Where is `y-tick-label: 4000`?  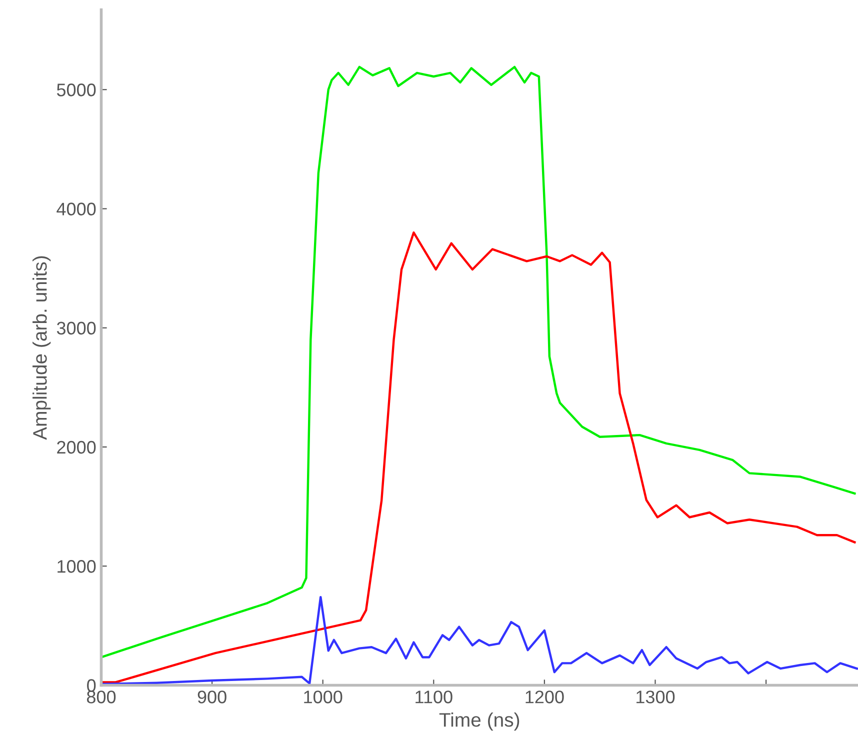
y-tick-label: 4000 is located at coordinates (76, 209).